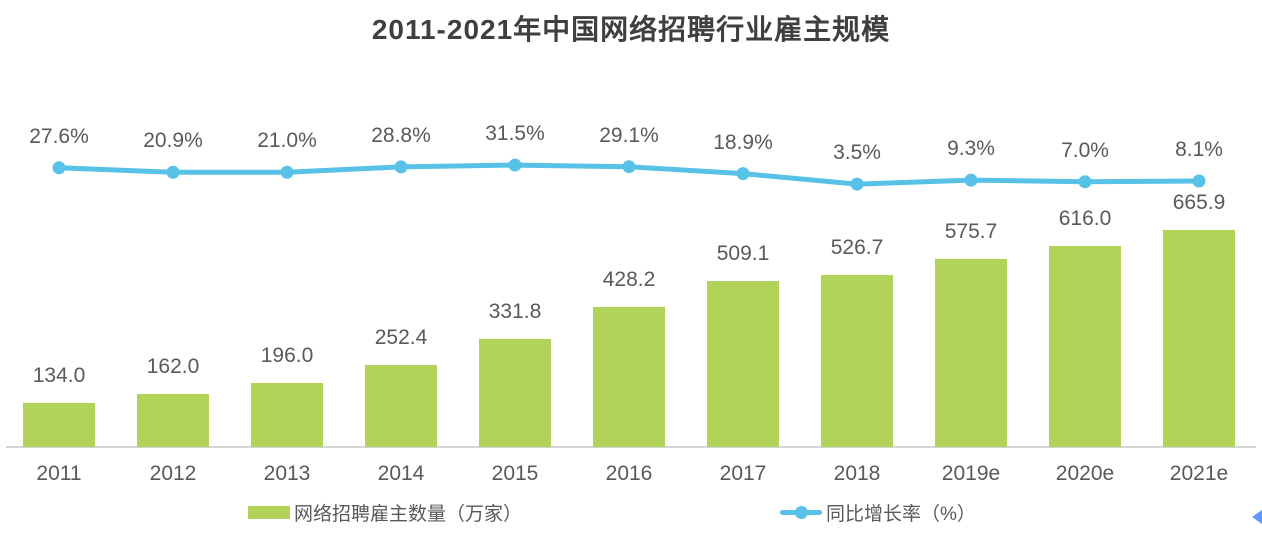  Describe the element at coordinates (401, 337) in the screenshot. I see `bar-value-label: 252.4` at that location.